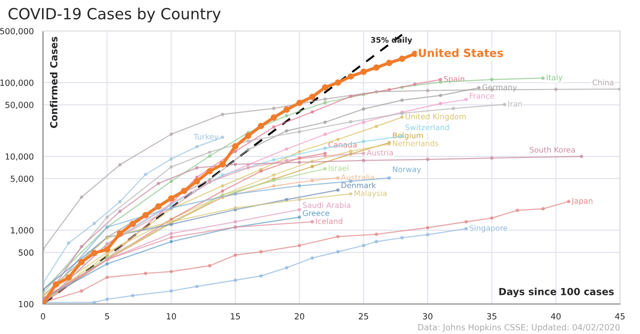 The image size is (640, 334). What do you see at coordinates (19, 105) in the screenshot?
I see `y-tick-label: 50,000` at bounding box center [19, 105].